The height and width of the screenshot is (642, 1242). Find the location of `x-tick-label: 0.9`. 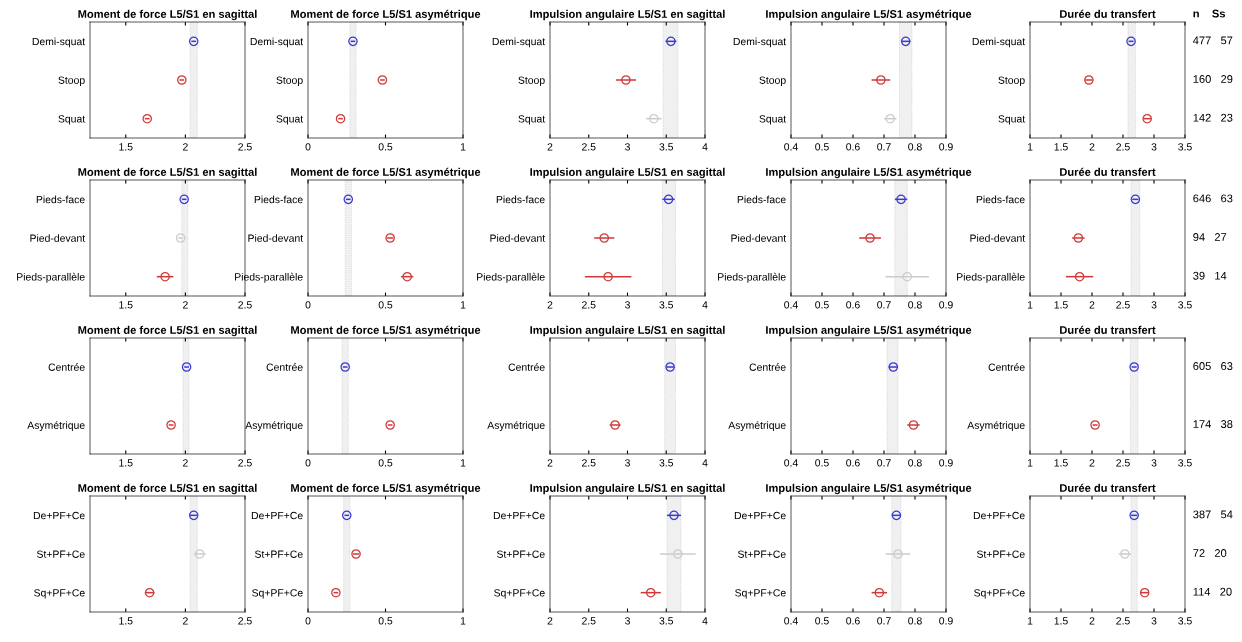

x-tick-label: 0.9 is located at coordinates (946, 147).